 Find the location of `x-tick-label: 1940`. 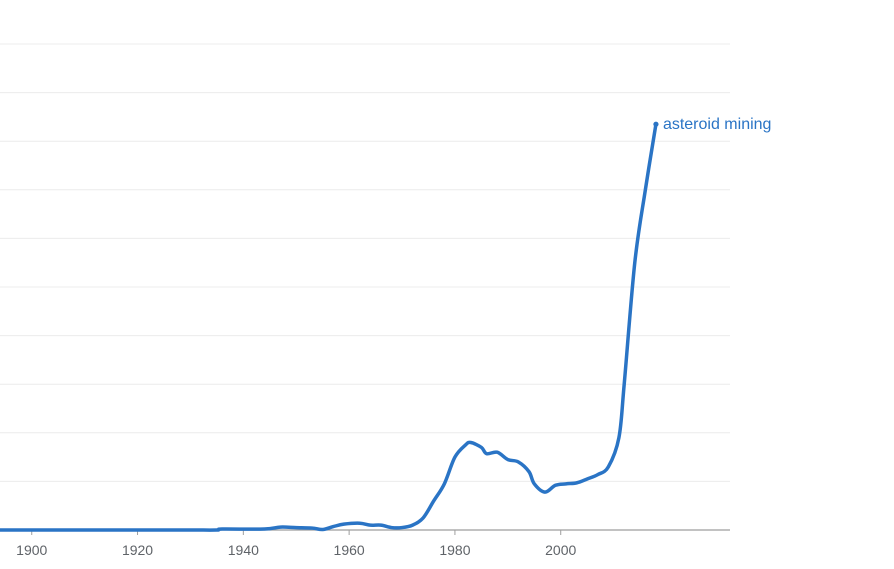

x-tick-label: 1940 is located at coordinates (243, 550).